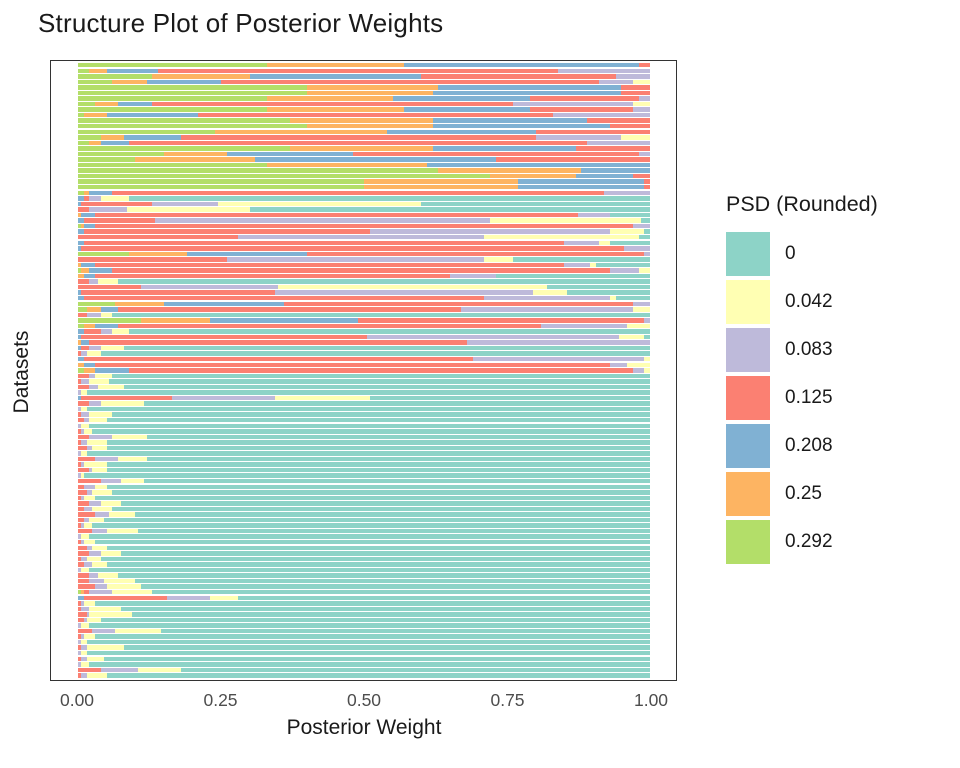 The height and width of the screenshot is (768, 960). What do you see at coordinates (364, 701) in the screenshot?
I see `x-axis-ticks: 0.00 0.25 0.50 0.75 1.00` at bounding box center [364, 701].